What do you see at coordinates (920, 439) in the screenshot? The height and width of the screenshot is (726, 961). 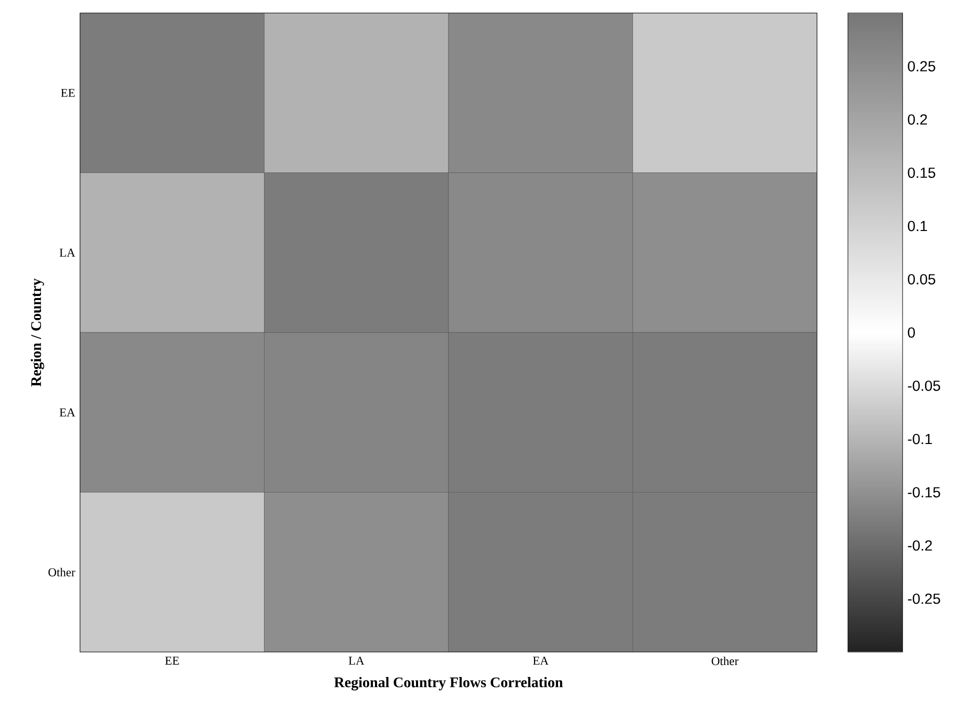 I see `color-bar-label: -0.1` at bounding box center [920, 439].